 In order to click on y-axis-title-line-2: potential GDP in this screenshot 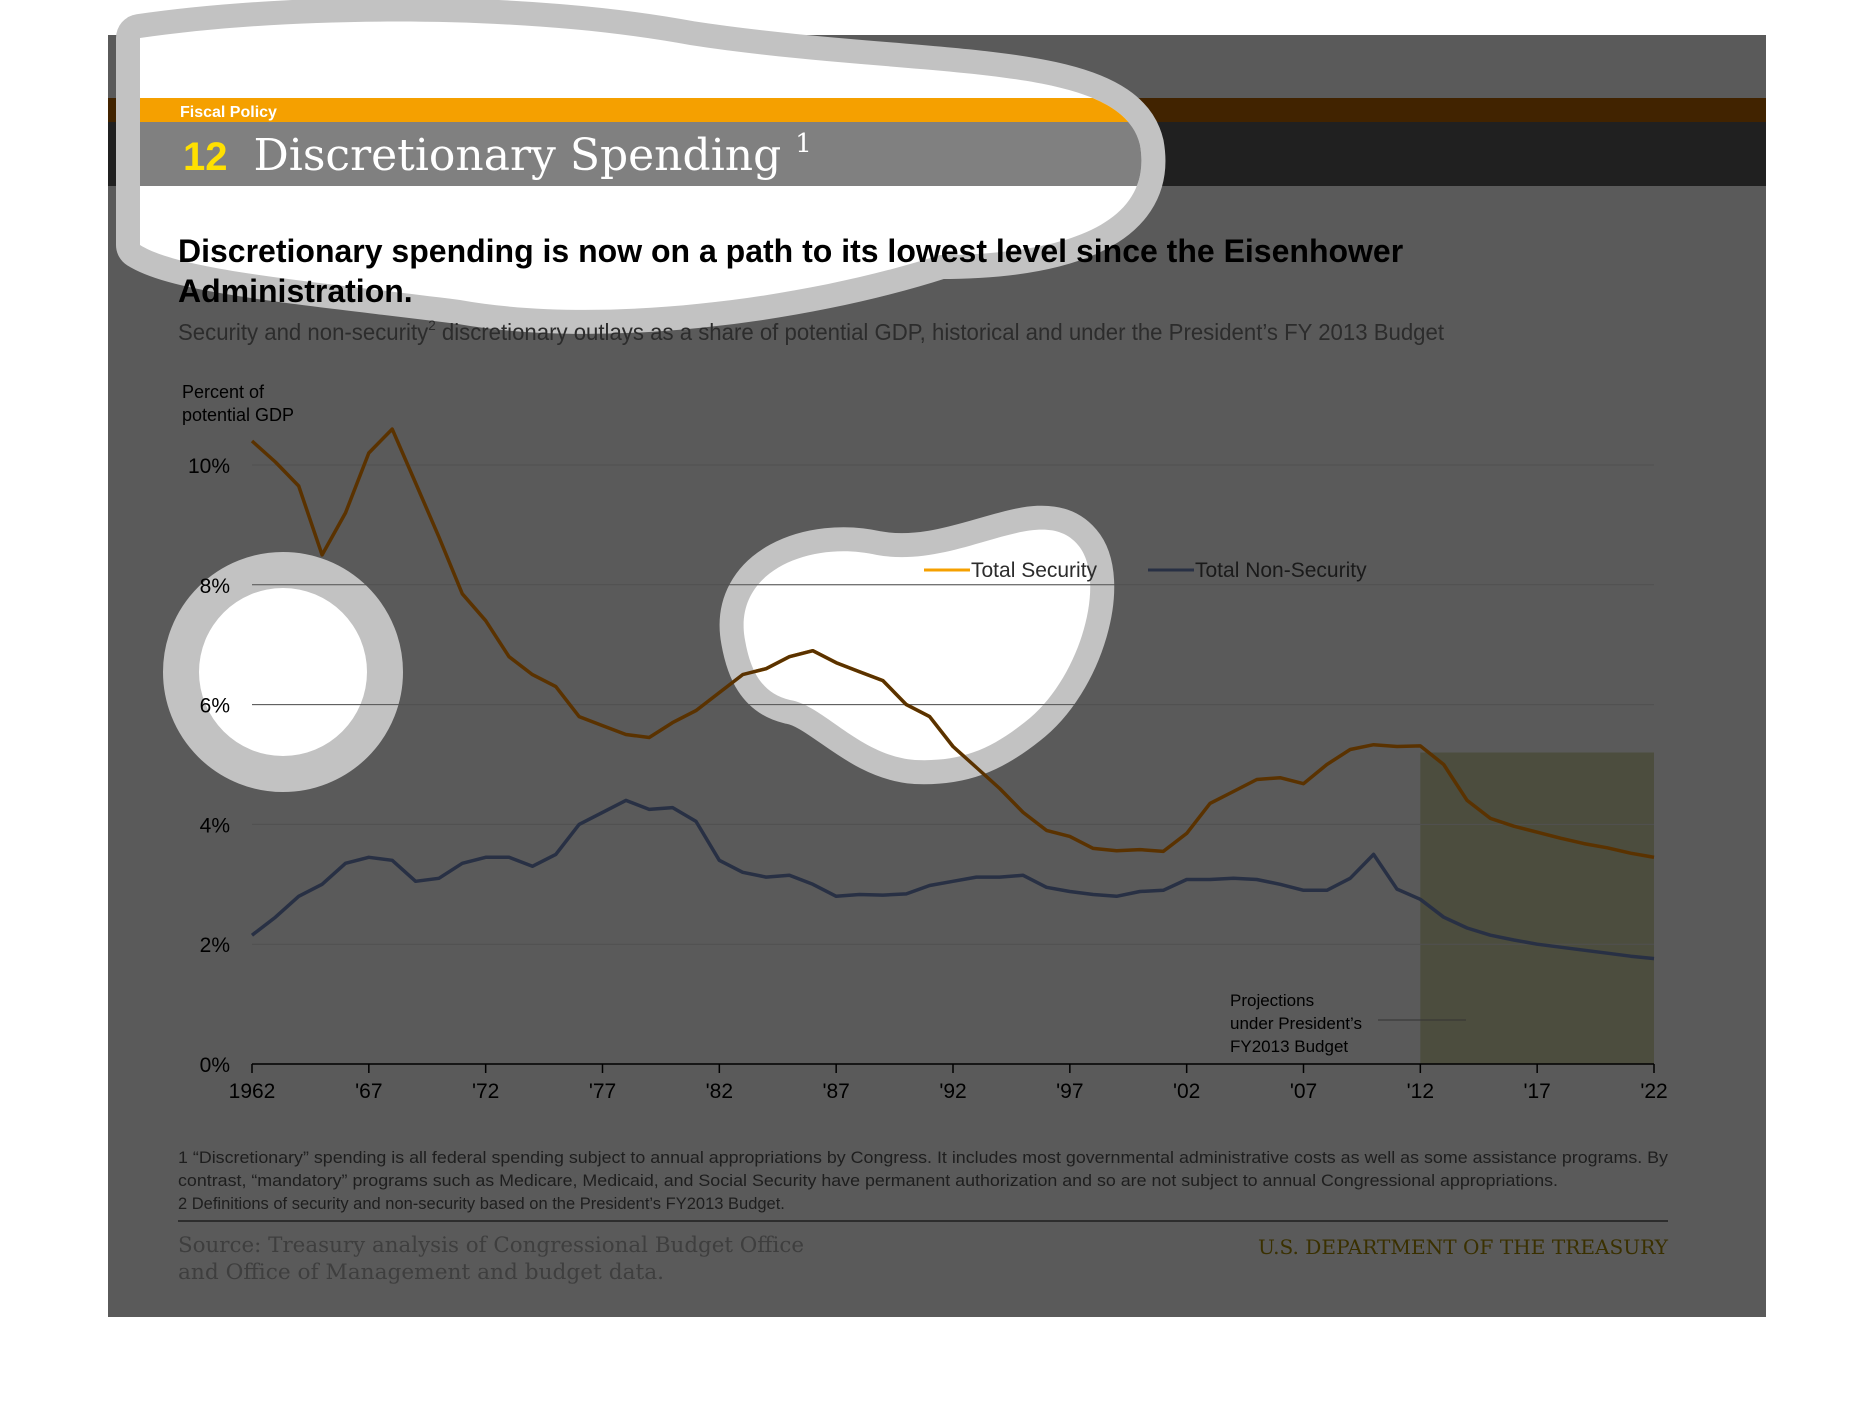, I will do `click(238, 415)`.